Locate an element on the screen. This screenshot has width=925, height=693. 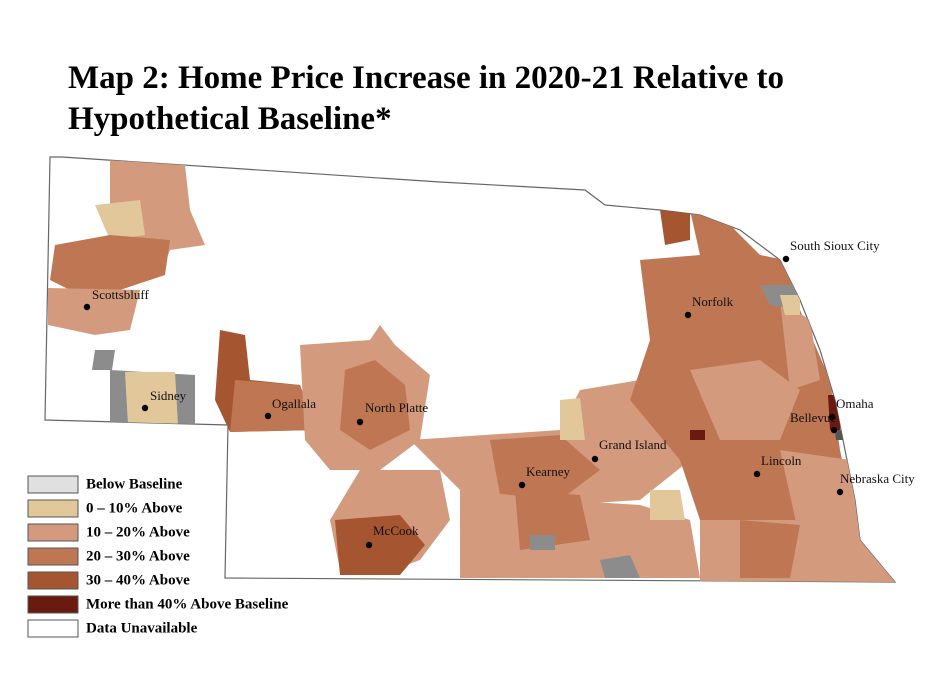
city-label: Omaha is located at coordinates (855, 403).